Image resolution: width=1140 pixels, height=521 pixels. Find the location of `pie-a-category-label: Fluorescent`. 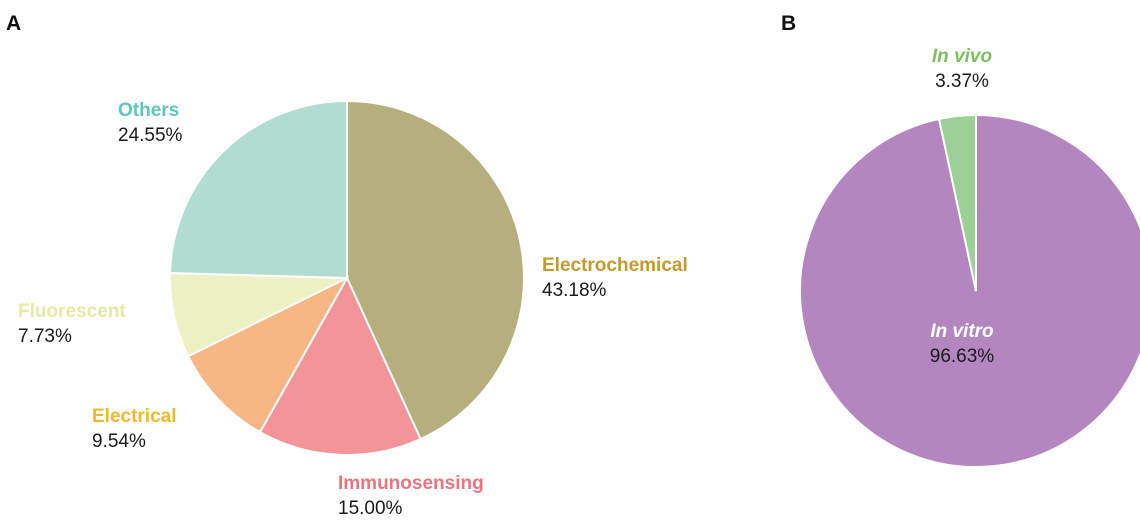

pie-a-category-label: Fluorescent is located at coordinates (72, 311).